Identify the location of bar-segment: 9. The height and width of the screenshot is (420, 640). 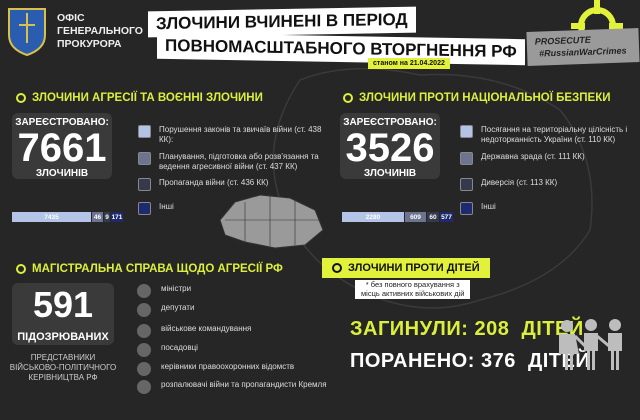
(107, 217).